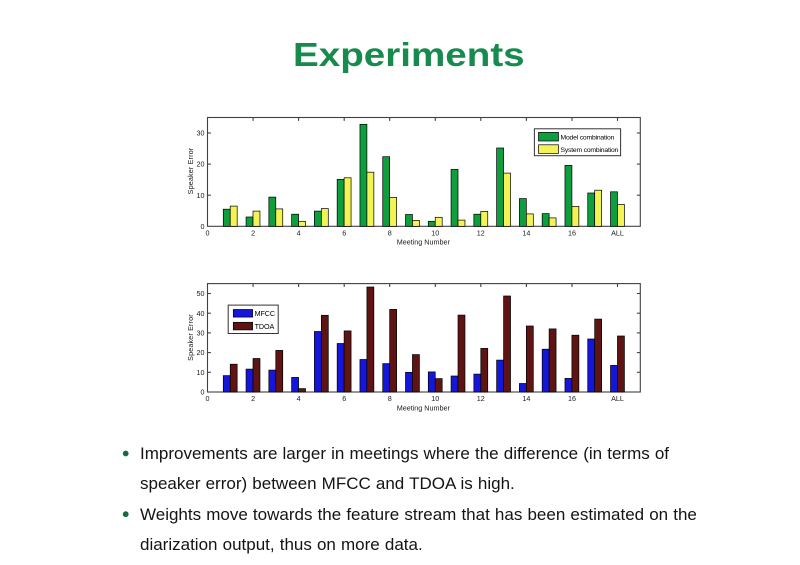 This screenshot has width=800, height=565. Describe the element at coordinates (265, 313) in the screenshot. I see `svg-text: MFCC` at that location.